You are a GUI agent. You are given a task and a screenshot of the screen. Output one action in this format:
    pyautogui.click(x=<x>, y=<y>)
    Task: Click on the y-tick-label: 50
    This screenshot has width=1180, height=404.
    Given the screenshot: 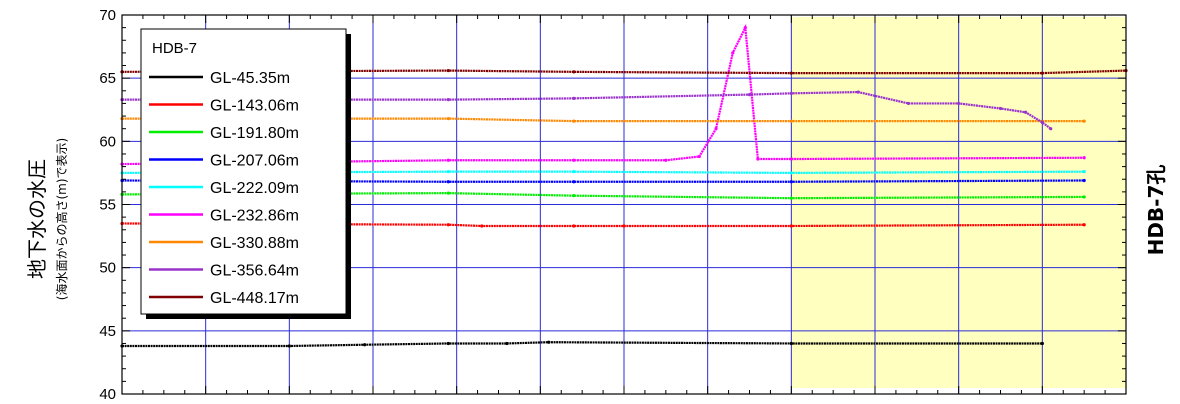 What is the action you would take?
    pyautogui.click(x=107, y=268)
    